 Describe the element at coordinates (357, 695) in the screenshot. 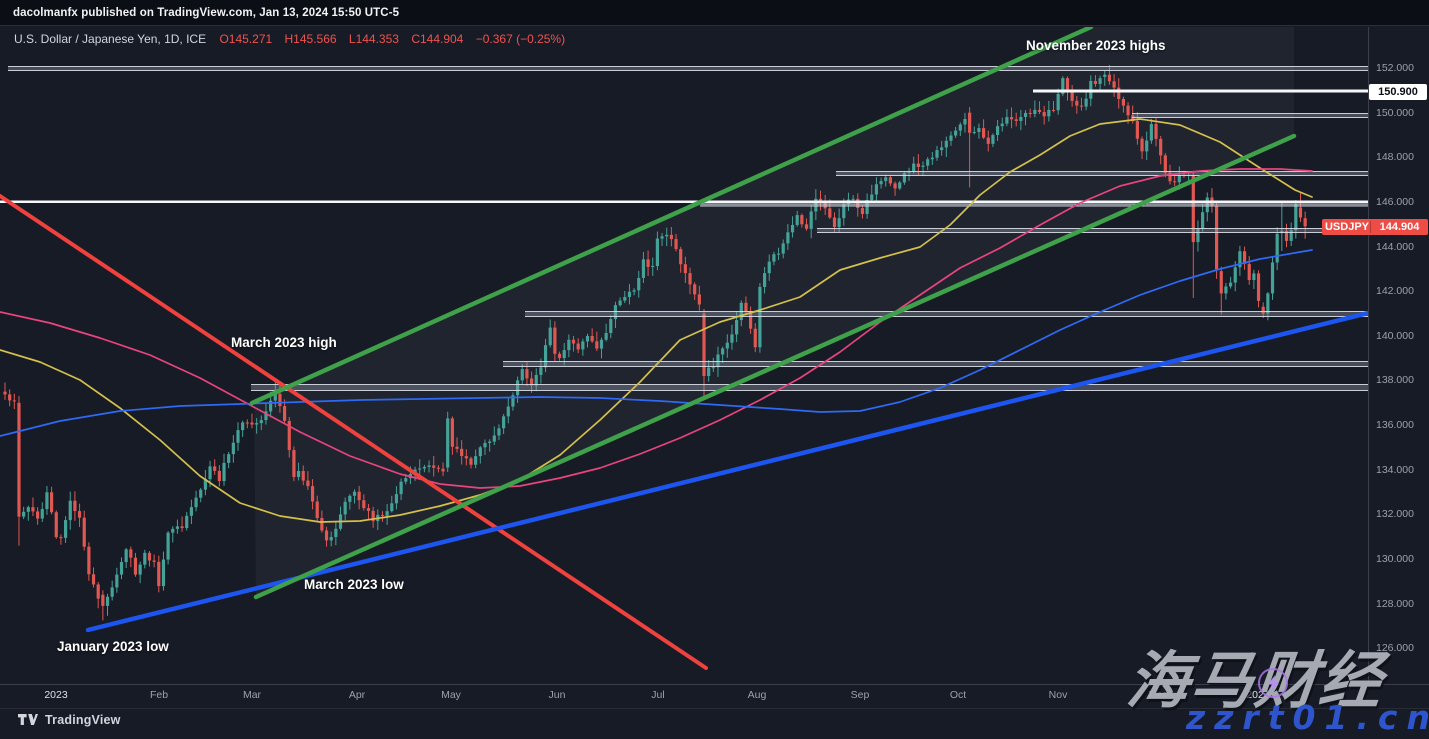

I see `time-axis-label: Apr` at that location.